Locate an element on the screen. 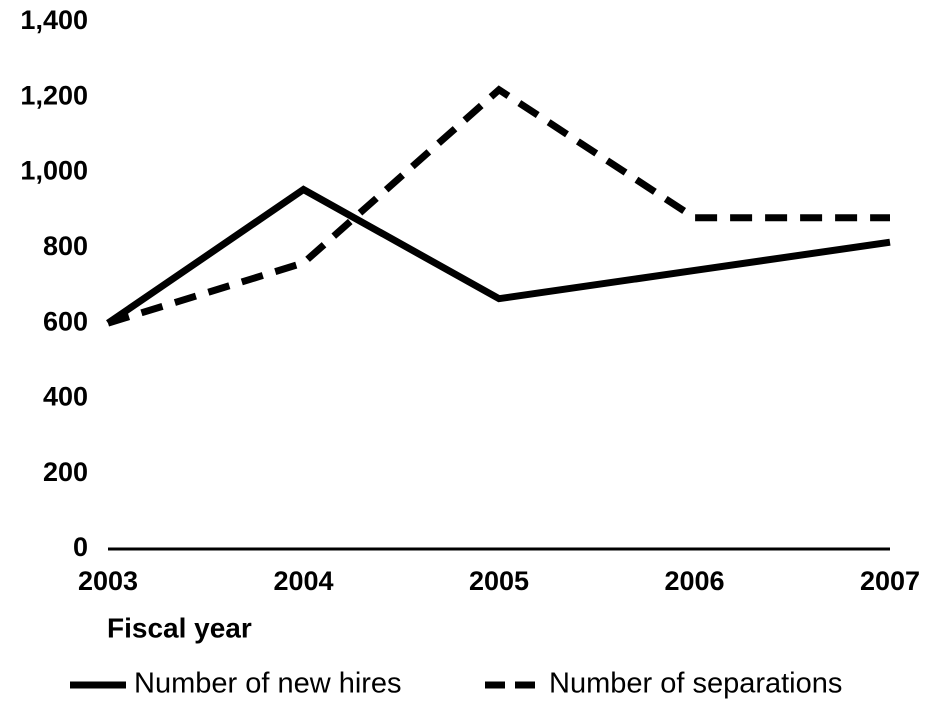  legend-label: Number of separations is located at coordinates (695, 684).